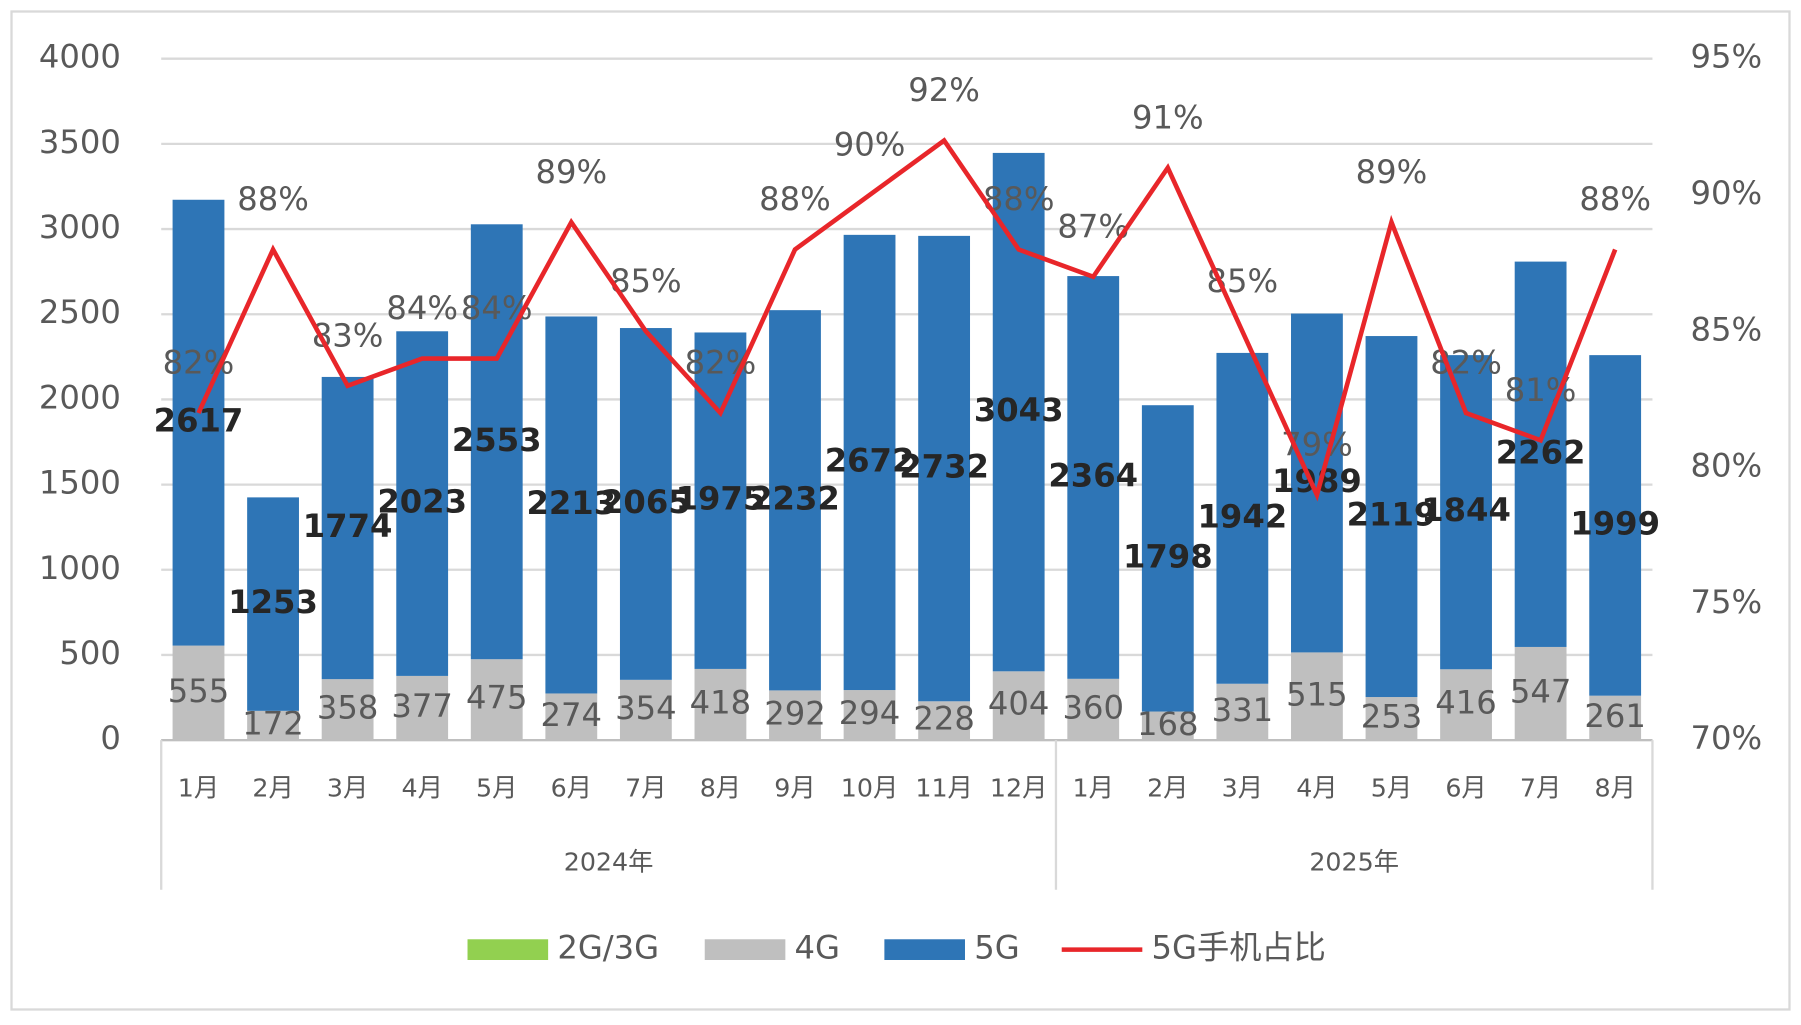  What do you see at coordinates (870, 145) in the screenshot?
I see `line-label: 90%` at bounding box center [870, 145].